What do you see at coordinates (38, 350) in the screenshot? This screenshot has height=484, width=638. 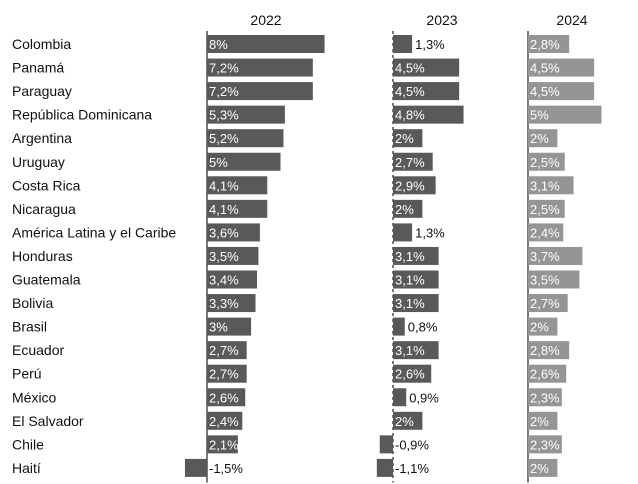 I see `category-label: Ecuador` at bounding box center [38, 350].